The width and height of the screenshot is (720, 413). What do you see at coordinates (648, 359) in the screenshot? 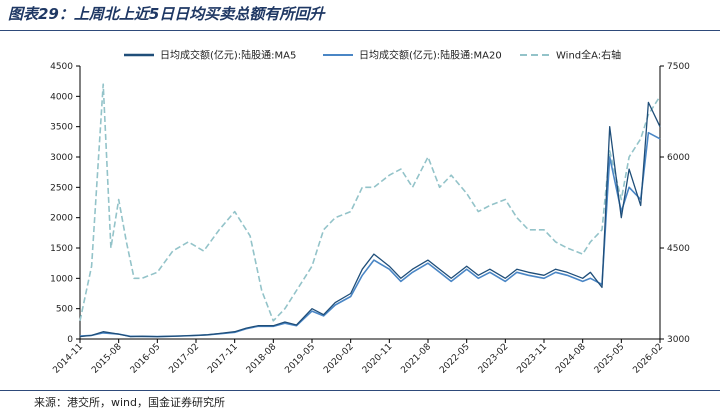
I see `x-tick-label: 2026-02` at bounding box center [648, 359].